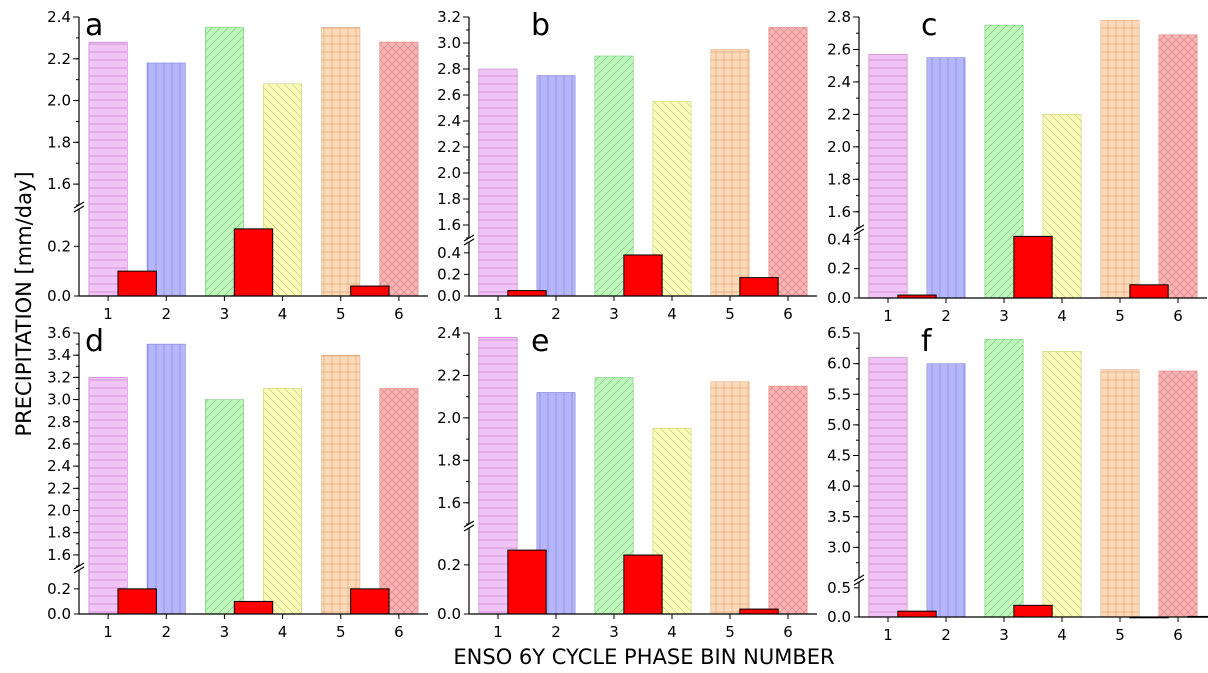 This screenshot has width=1208, height=673. What do you see at coordinates (449, 253) in the screenshot?
I see `y-tick-label: 0.4` at bounding box center [449, 253].